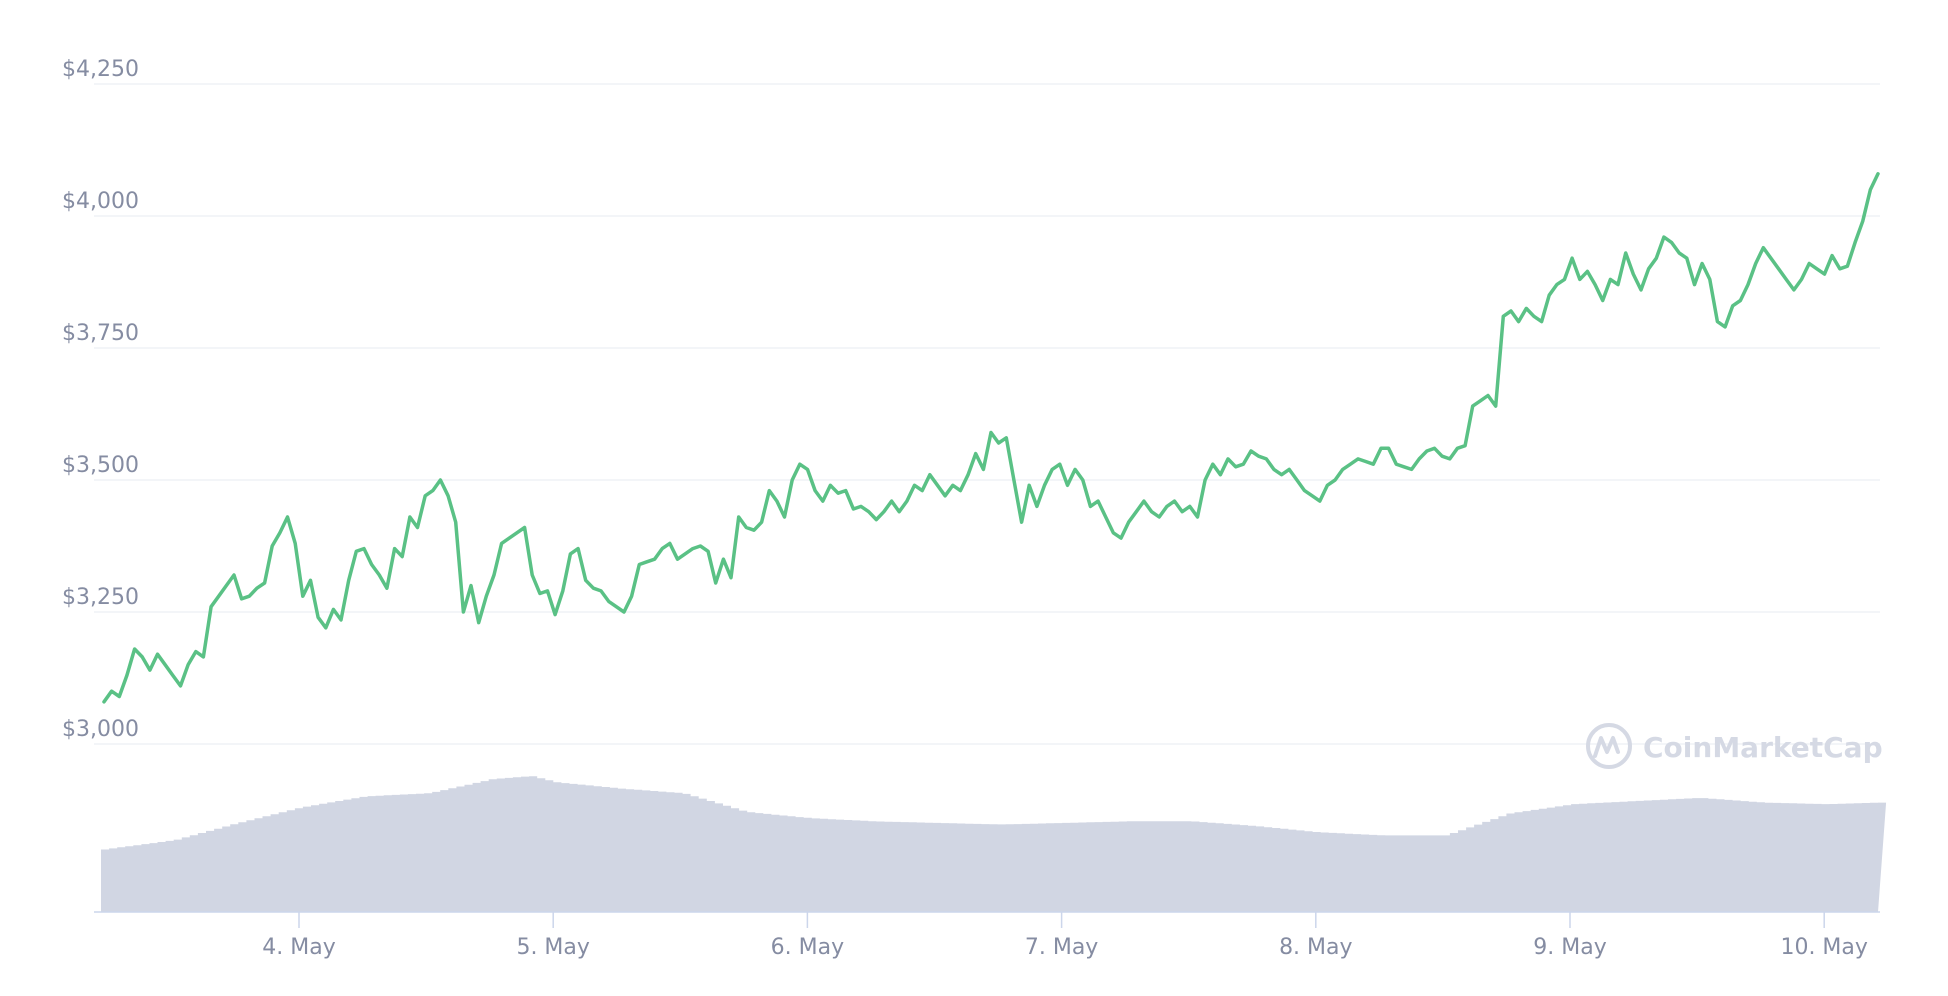 Image resolution: width=1948 pixels, height=996 pixels. Describe the element at coordinates (100, 729) in the screenshot. I see `y-tick-label: $3,000` at that location.